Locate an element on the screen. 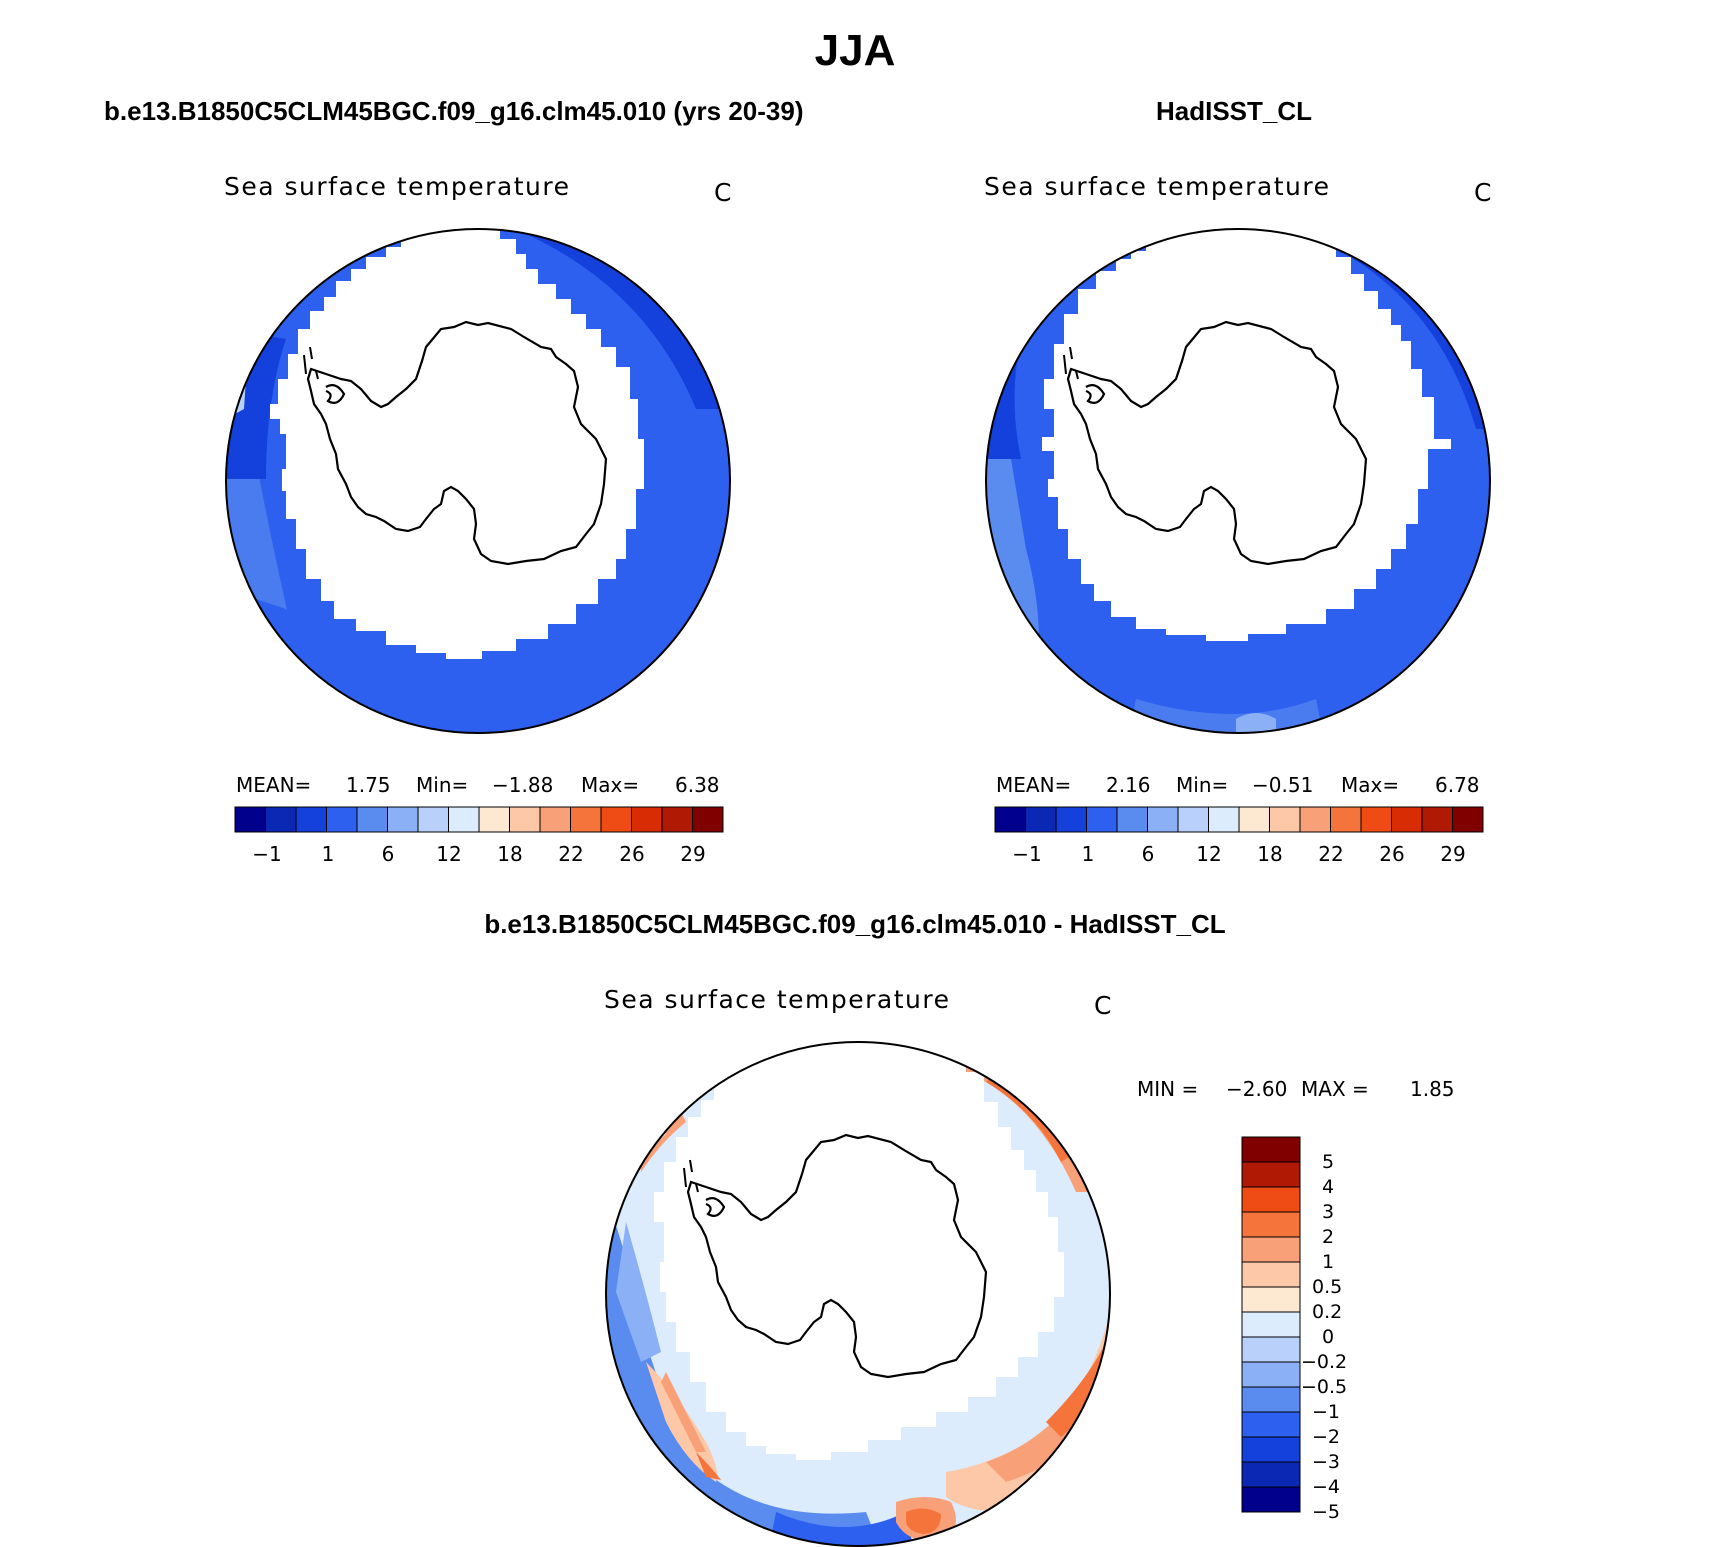 This screenshot has width=1710, height=1547. diff-colorbar-tick: 1 is located at coordinates (1328, 1262).